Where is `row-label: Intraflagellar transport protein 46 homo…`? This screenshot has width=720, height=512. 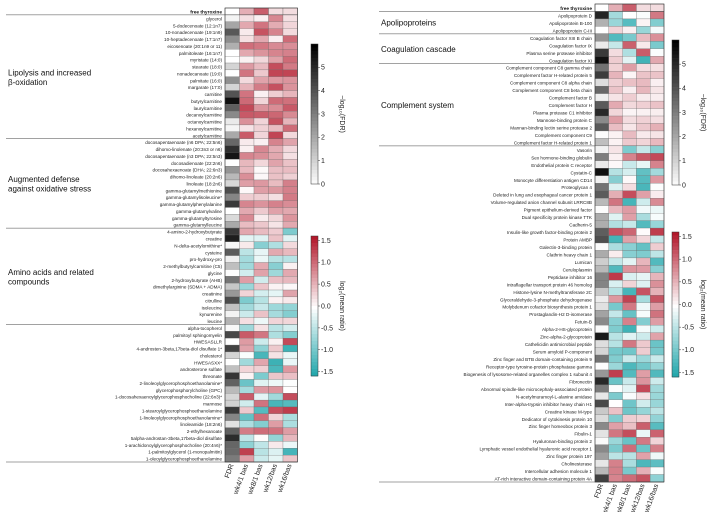
row-label: Intraflagellar transport protein 46 homo… is located at coordinates (550, 284).